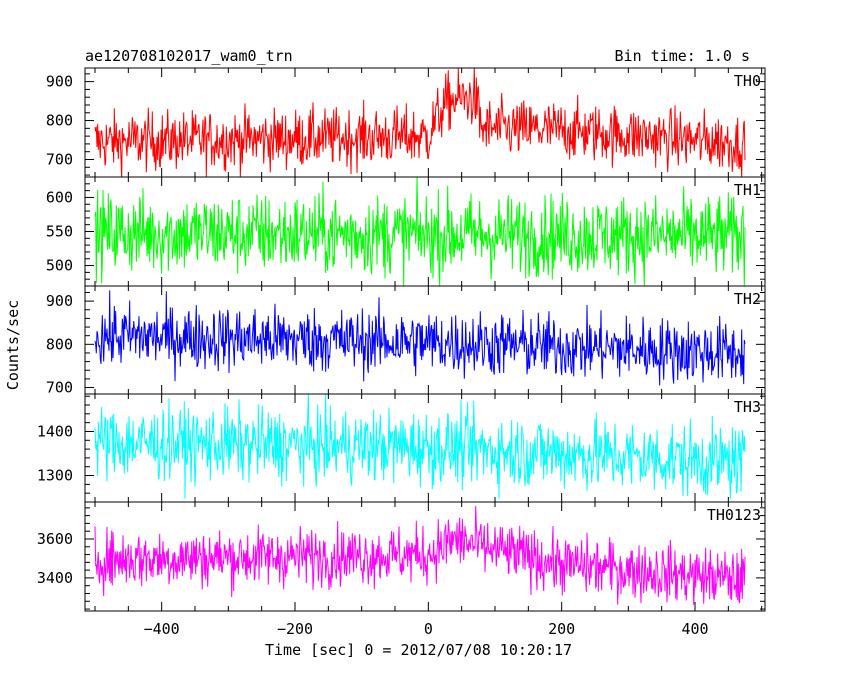 This screenshot has width=850, height=680. What do you see at coordinates (295, 629) in the screenshot?
I see `x-tick-label: −200` at bounding box center [295, 629].